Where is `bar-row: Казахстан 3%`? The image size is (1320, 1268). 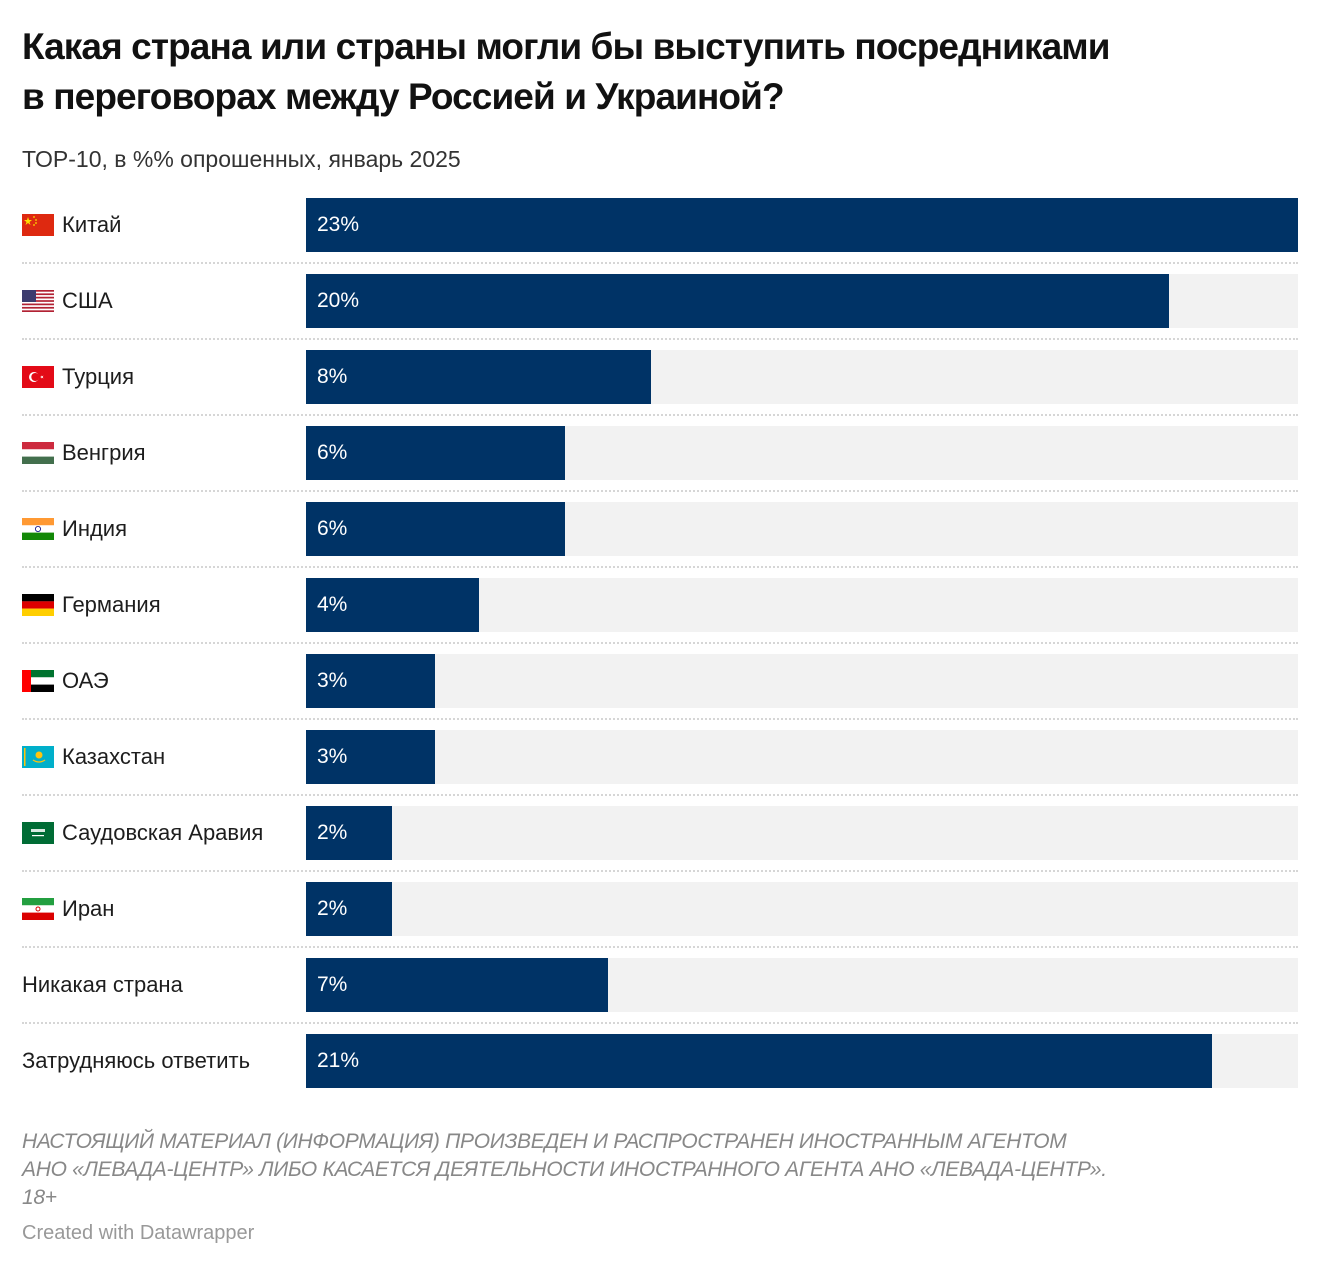 bar-row: Казахстан 3% is located at coordinates (660, 757).